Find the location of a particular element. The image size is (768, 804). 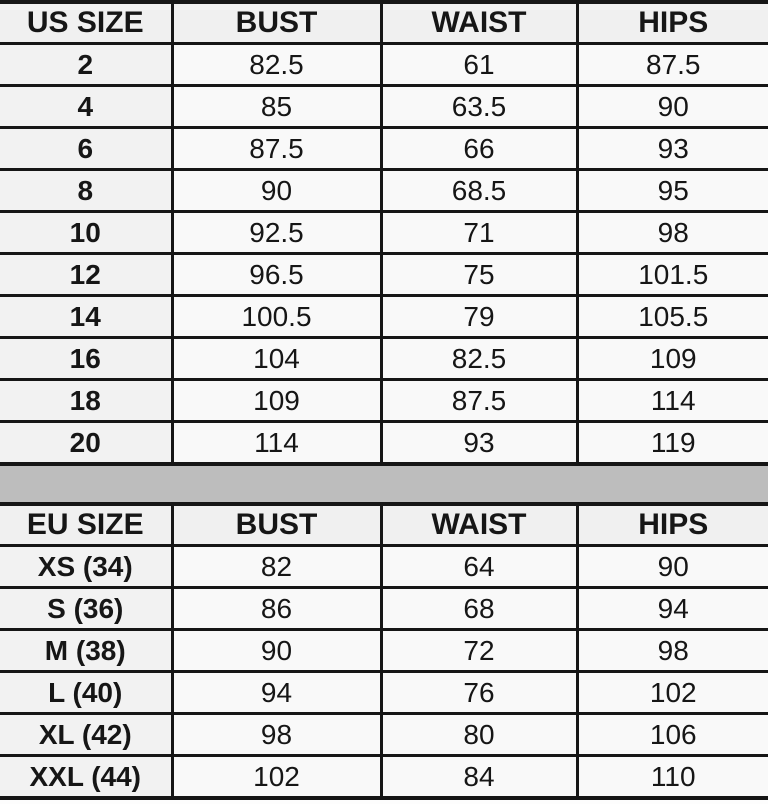

table-row: 4 85 63.5 90 is located at coordinates (384, 106).